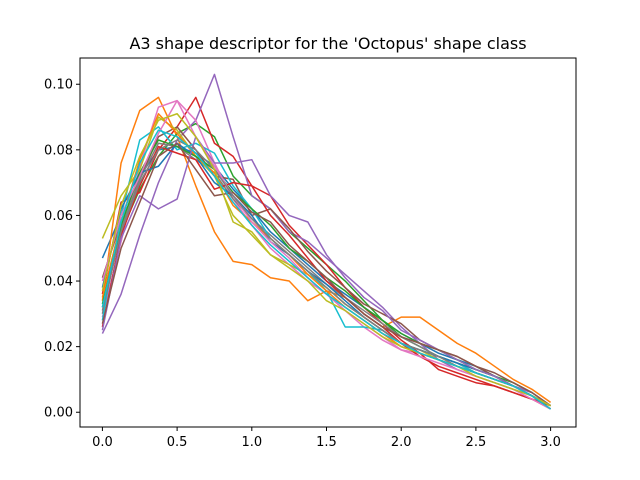  I want to click on x-tick-label: 2.0, so click(401, 442).